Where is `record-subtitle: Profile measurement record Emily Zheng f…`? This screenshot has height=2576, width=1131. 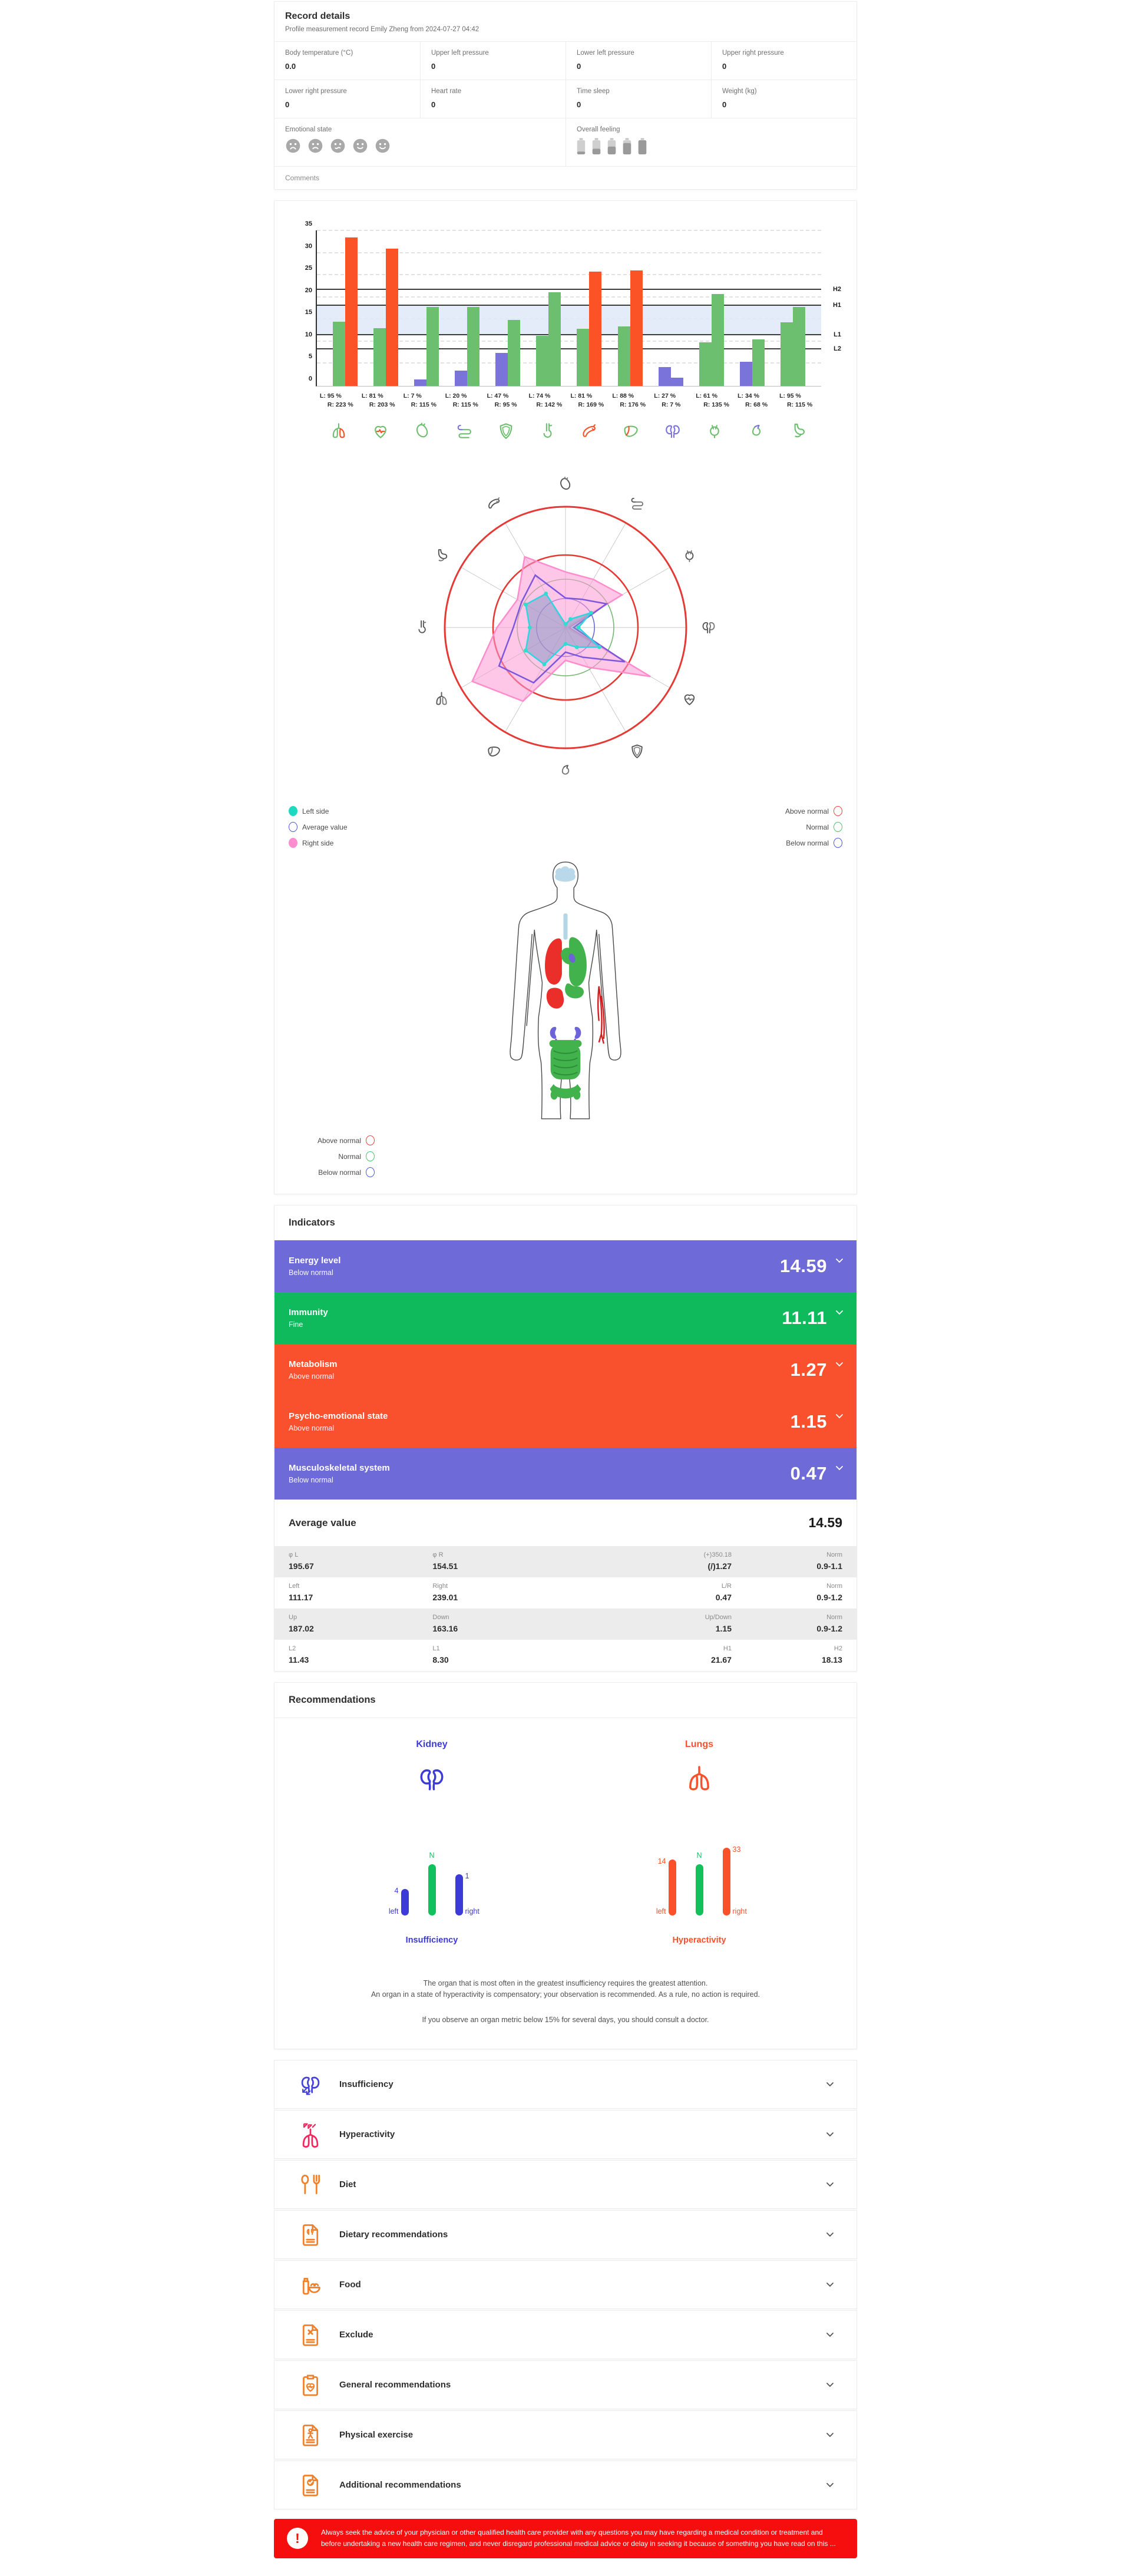
record-subtitle: Profile measurement record Emily Zheng f… is located at coordinates (382, 29).